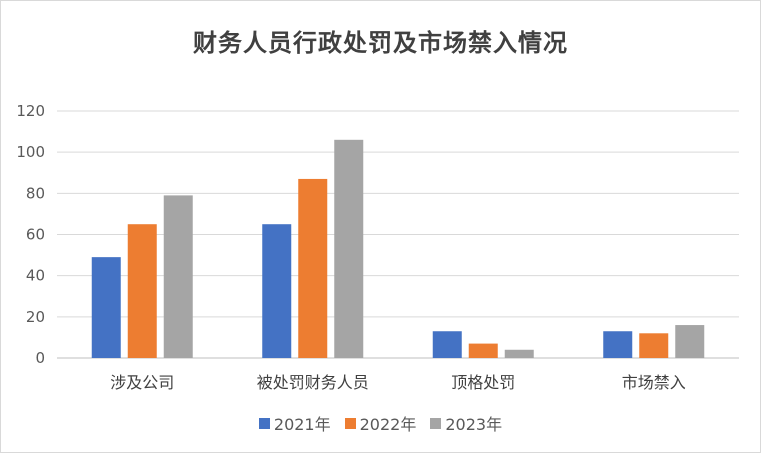  What do you see at coordinates (106, 307) in the screenshot?
I see `bar-2021年-涉及公司` at bounding box center [106, 307].